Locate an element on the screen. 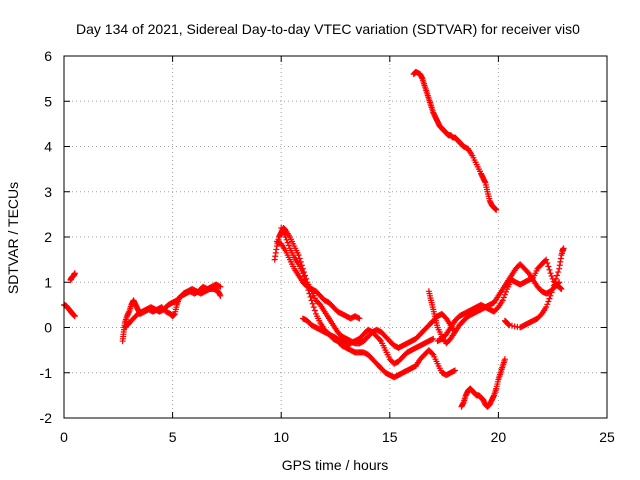 This screenshot has width=640, height=480. y-tick-label: 5 is located at coordinates (48, 101).